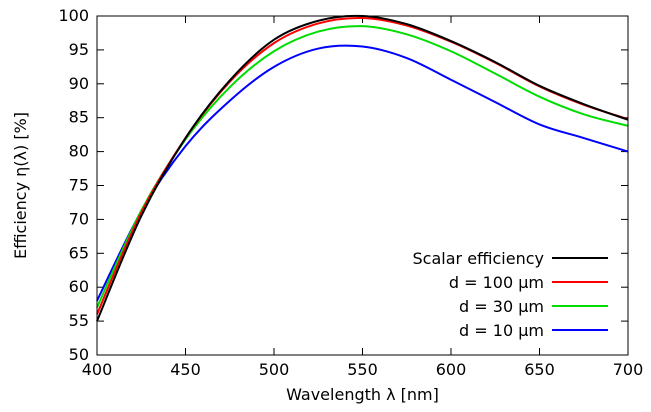  I want to click on y-tick-label: 65, so click(79, 252).